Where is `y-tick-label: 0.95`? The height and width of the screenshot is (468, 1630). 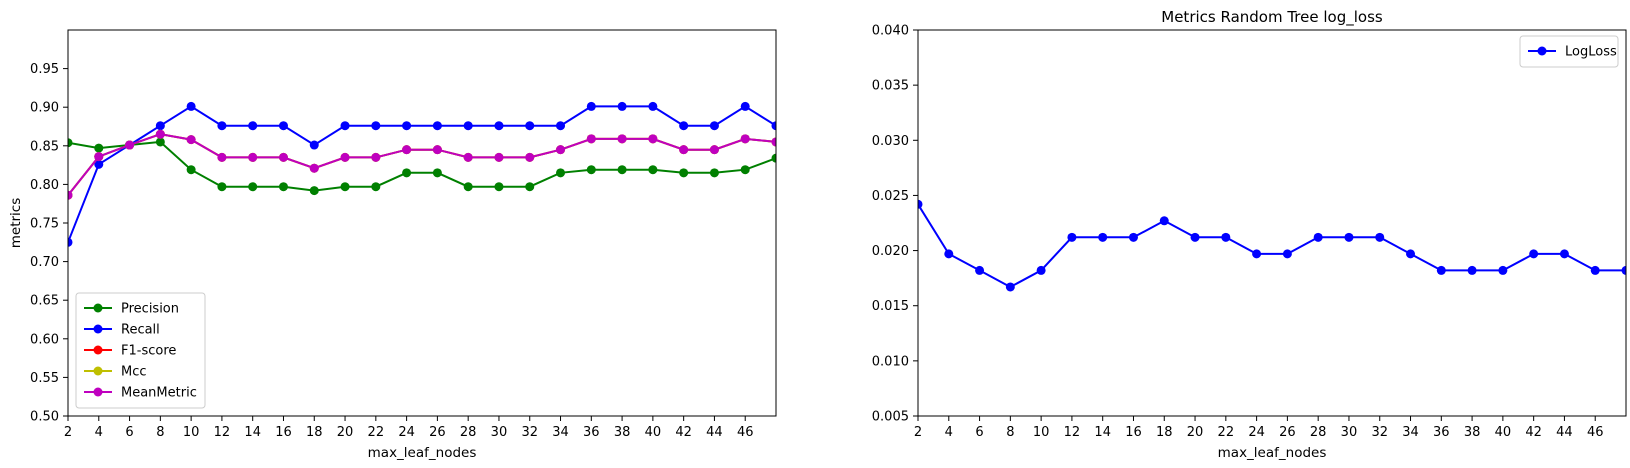 y-tick-label: 0.95 is located at coordinates (44, 69).